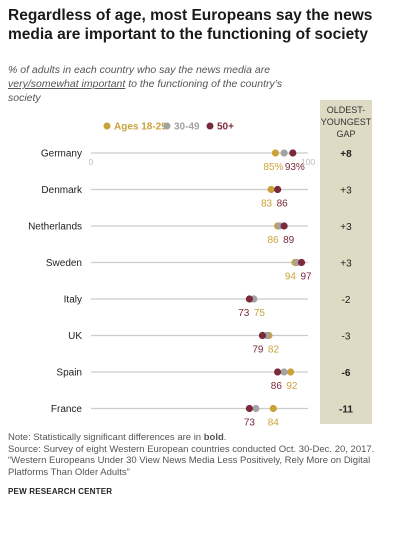 This screenshot has width=401, height=534. What do you see at coordinates (346, 373) in the screenshot?
I see `gap-value: -6` at bounding box center [346, 373].